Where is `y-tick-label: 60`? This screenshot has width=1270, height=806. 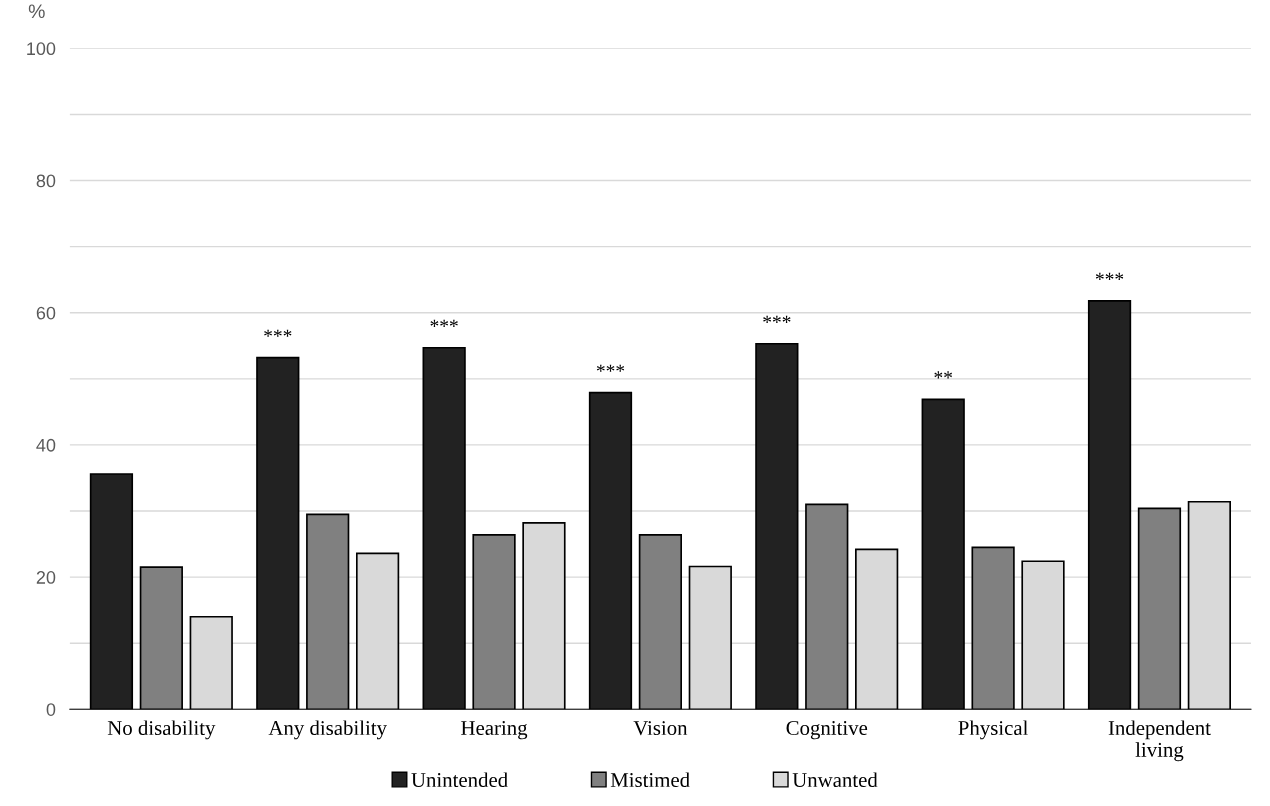
y-tick-label: 60 is located at coordinates (46, 313).